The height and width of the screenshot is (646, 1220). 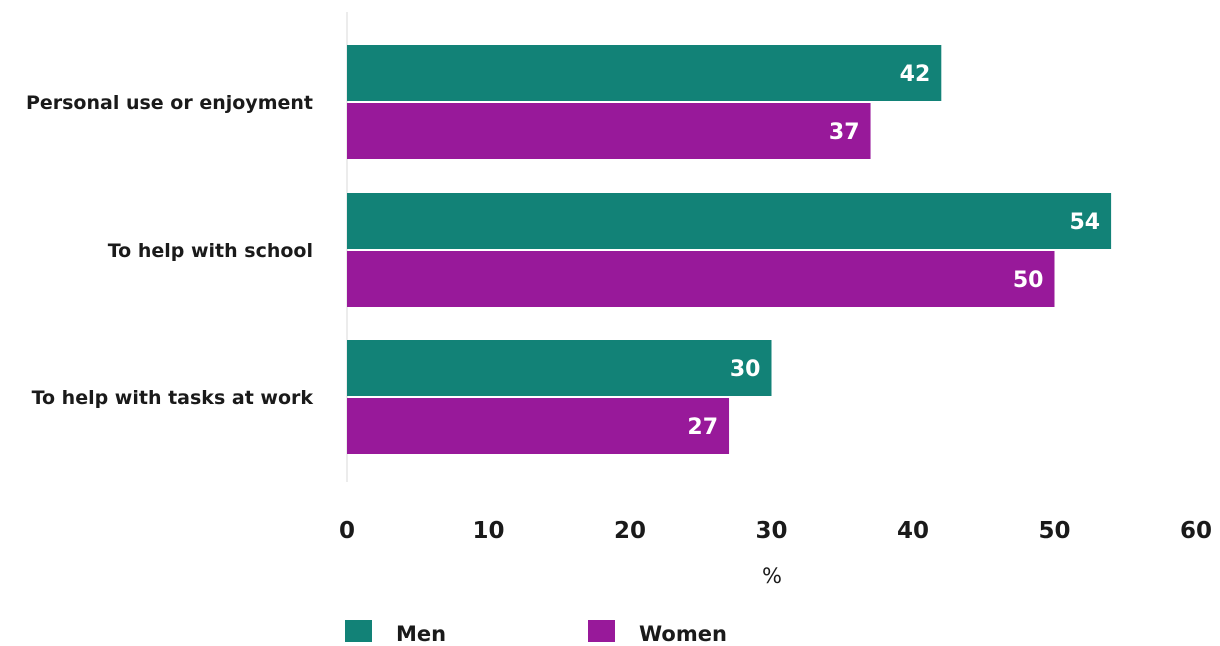 I want to click on data-label-women-1: 50, so click(x=1028, y=280).